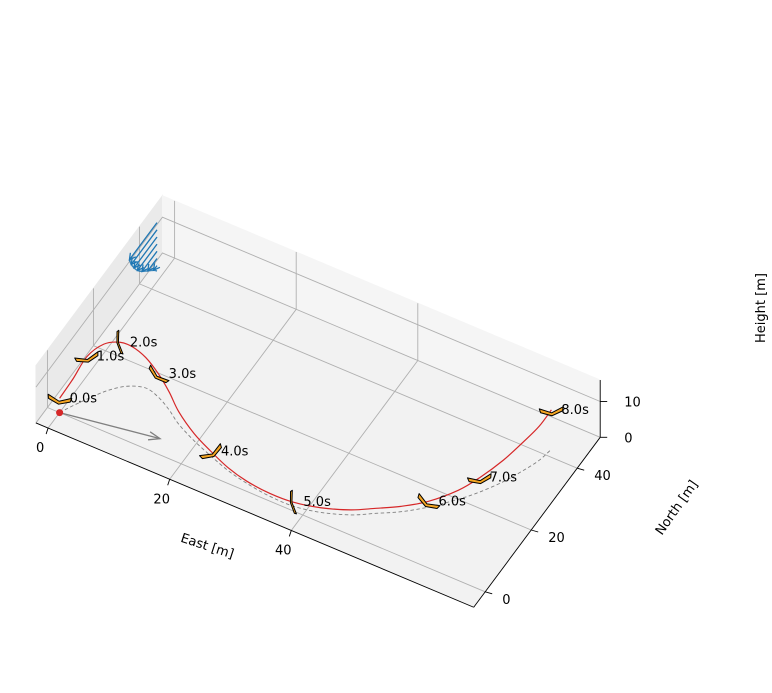  What do you see at coordinates (161, 499) in the screenshot?
I see `x-tick-label: 20` at bounding box center [161, 499].